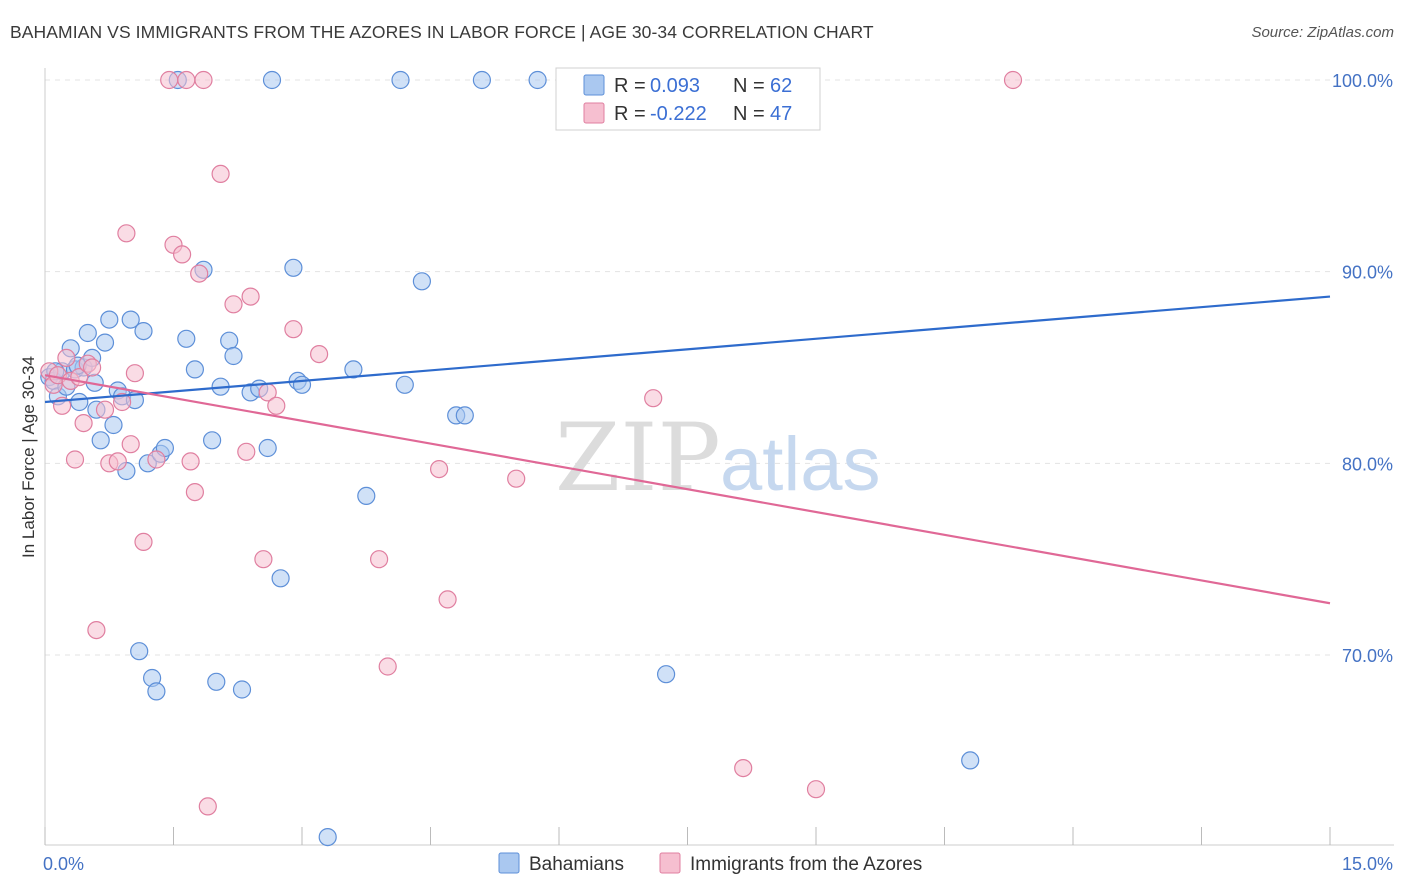 This screenshot has height=892, width=1406. What do you see at coordinates (800, 464) in the screenshot?
I see `watermark-atlas: atlas` at bounding box center [800, 464].